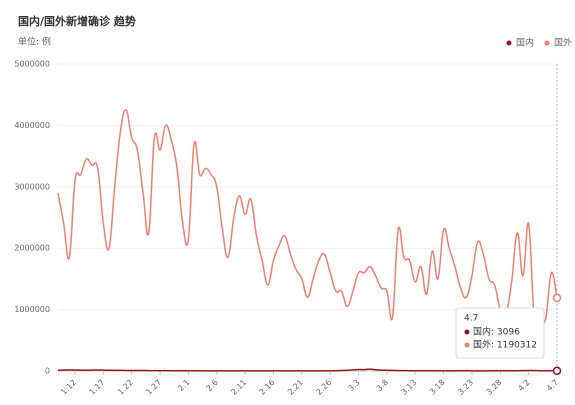  What do you see at coordinates (77, 21) in the screenshot?
I see `chart-title: 国内/国外新增确诊 趋势` at bounding box center [77, 21].